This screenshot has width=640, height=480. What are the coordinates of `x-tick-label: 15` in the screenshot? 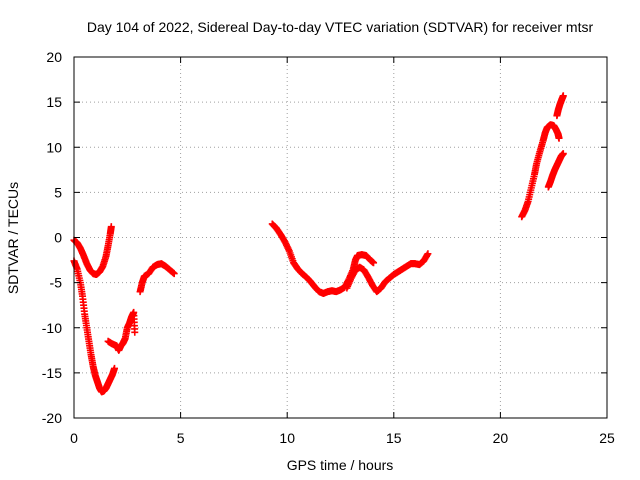 It's located at (394, 438).